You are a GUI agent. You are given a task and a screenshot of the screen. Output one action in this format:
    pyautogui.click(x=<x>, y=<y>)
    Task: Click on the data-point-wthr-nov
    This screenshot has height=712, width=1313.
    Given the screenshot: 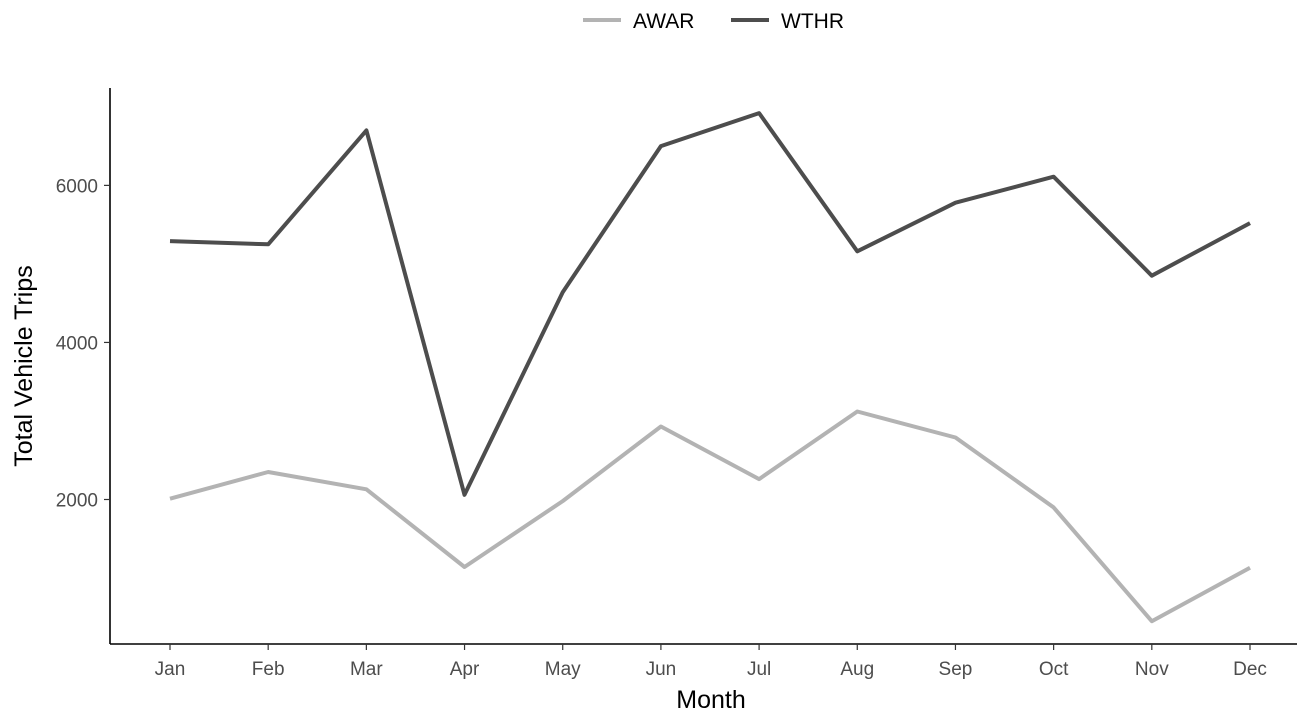 What is the action you would take?
    pyautogui.click(x=1152, y=276)
    